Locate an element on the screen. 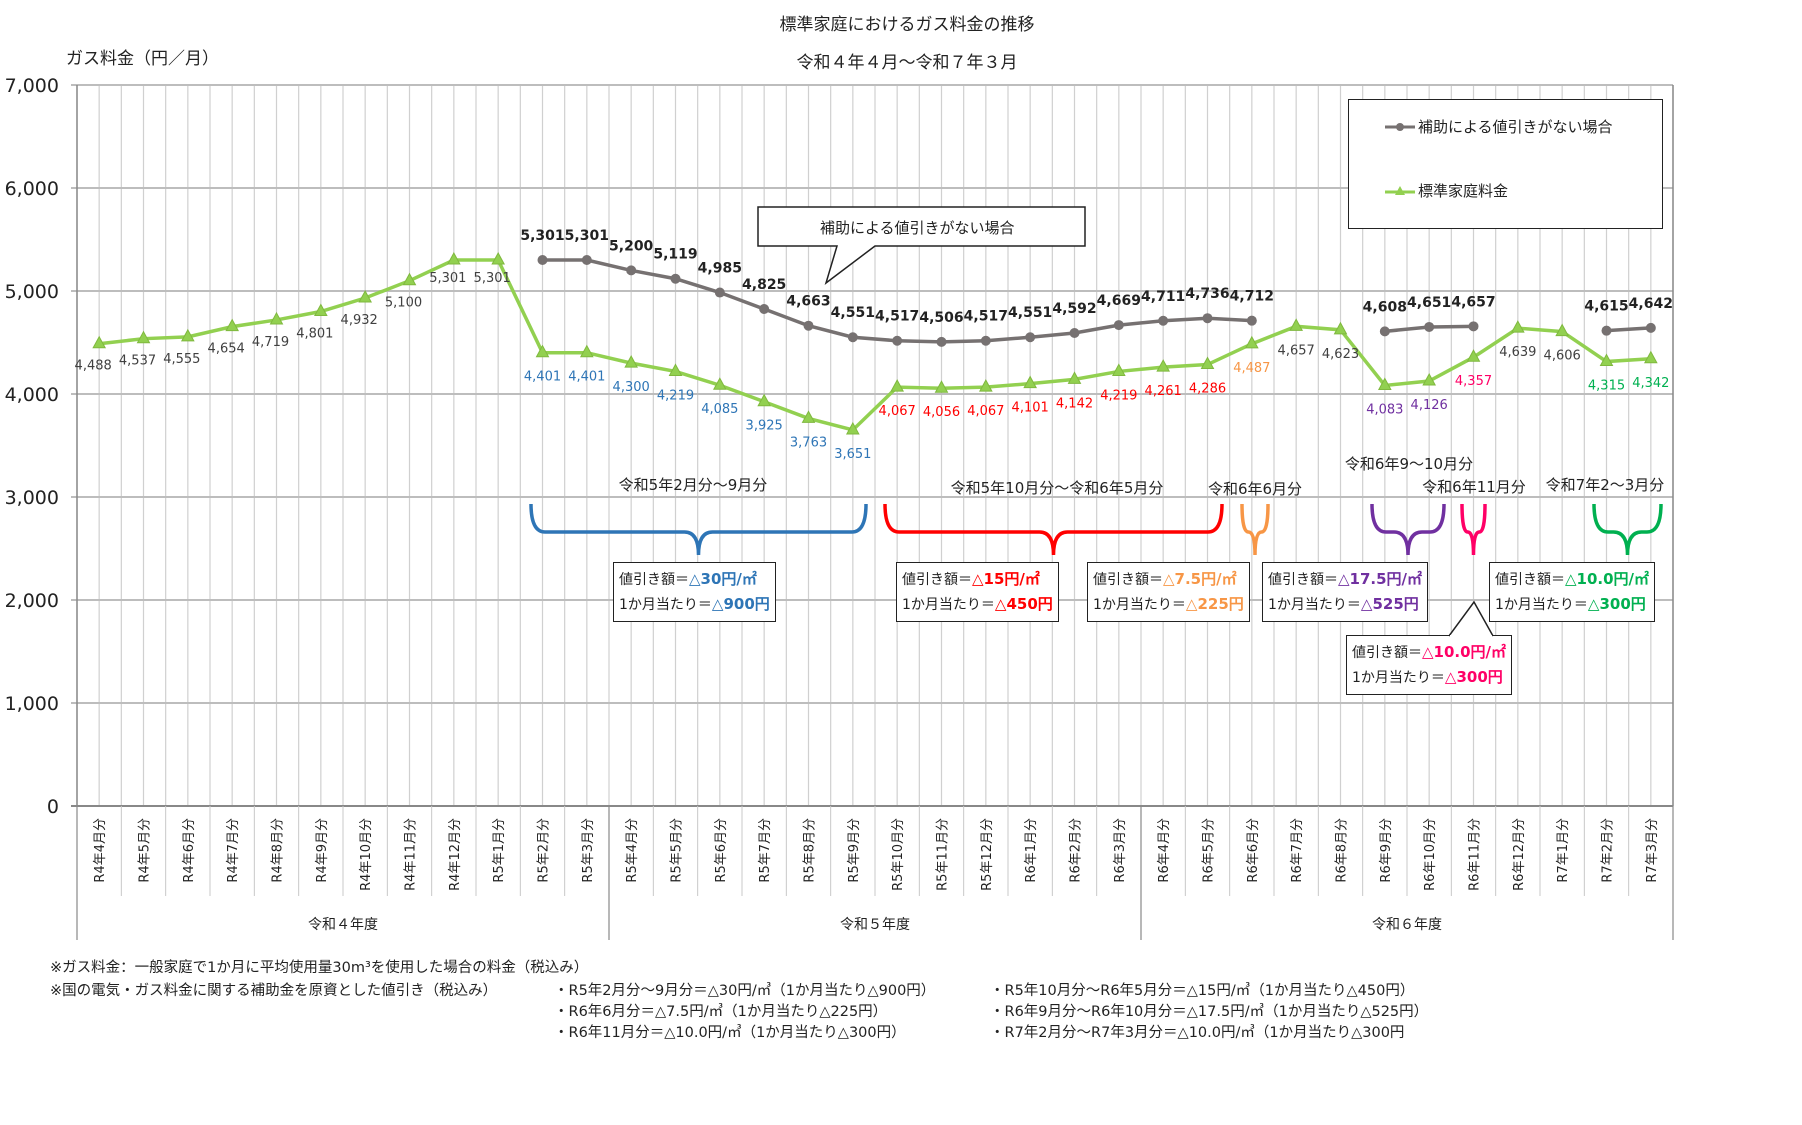 The height and width of the screenshot is (1125, 1802). x-tick-label: R6年10月分 is located at coordinates (1430, 854).